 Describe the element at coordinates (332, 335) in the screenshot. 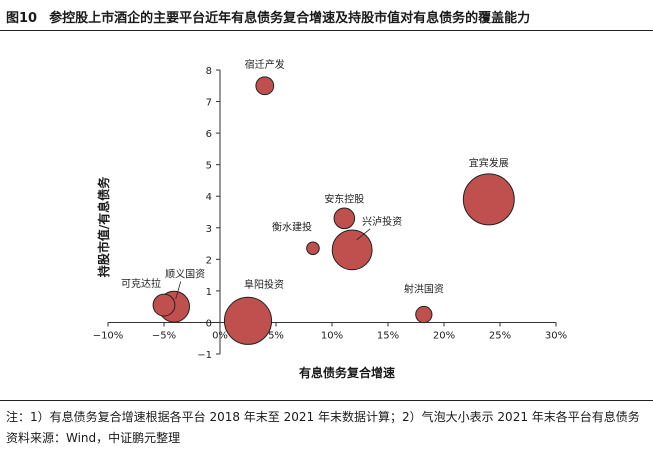

I see `x-tick-label: 10%` at that location.